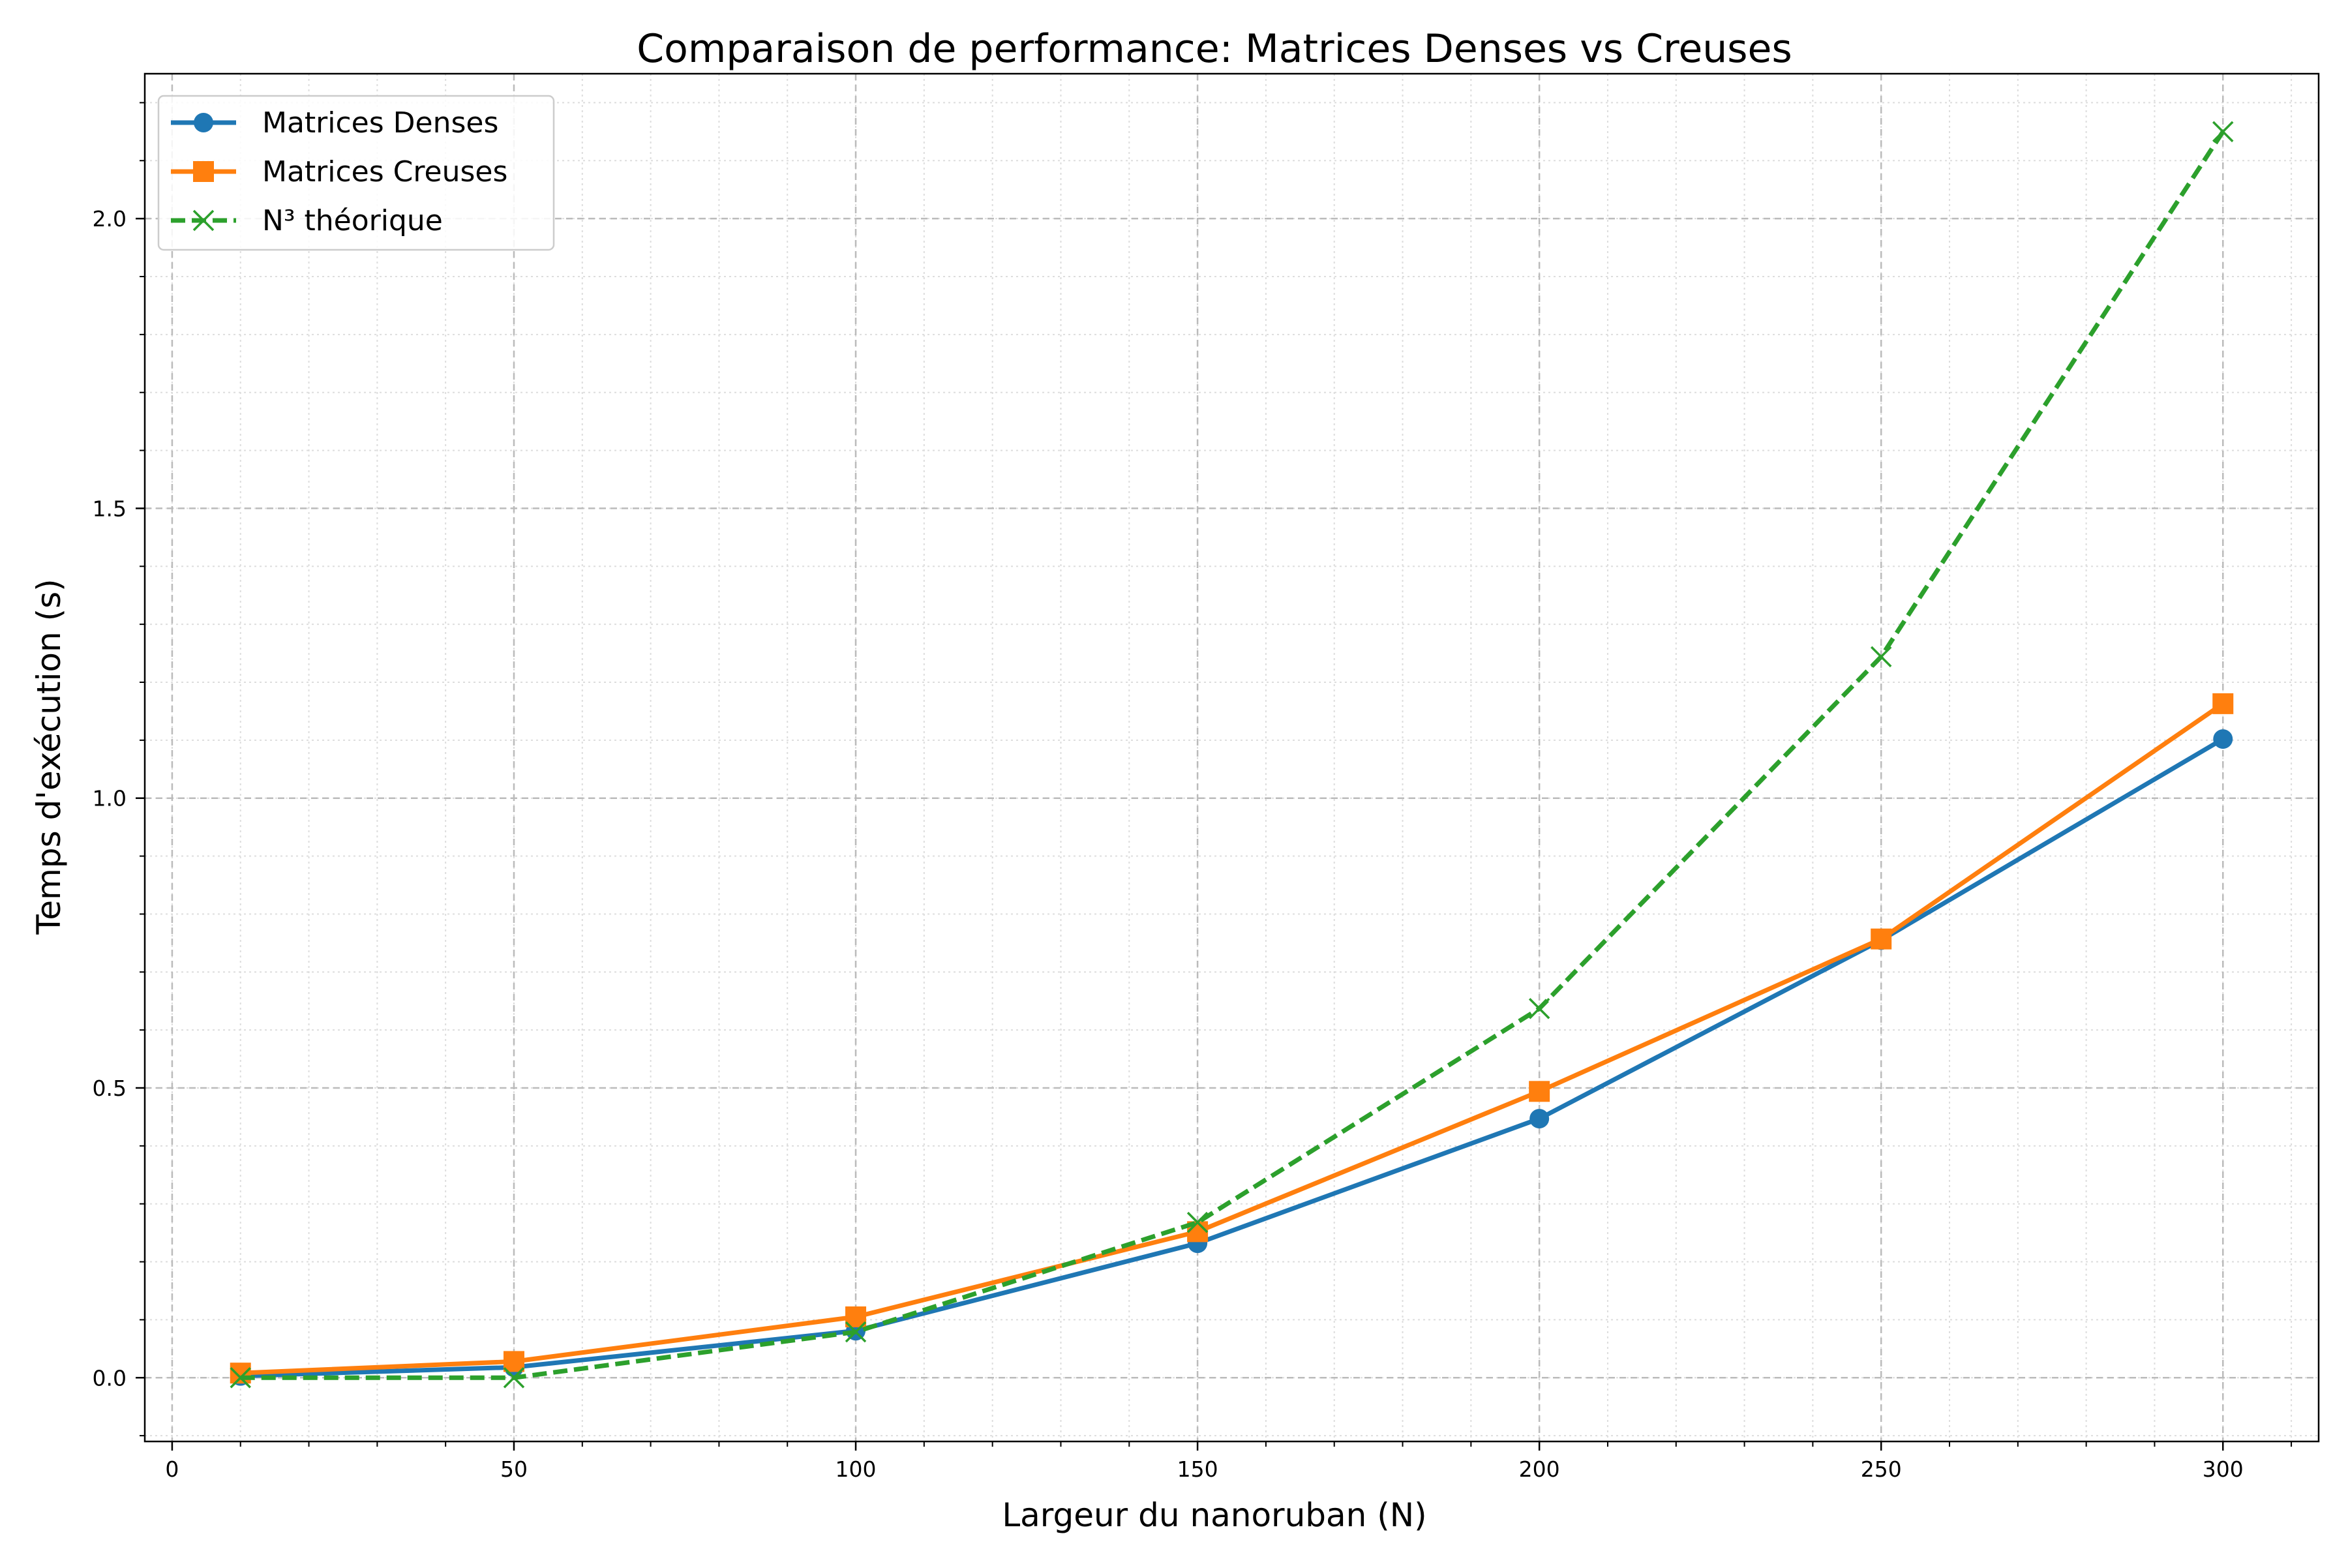 The image size is (2348, 1568). What do you see at coordinates (2224, 1469) in the screenshot?
I see `x-tick-label: 300` at bounding box center [2224, 1469].